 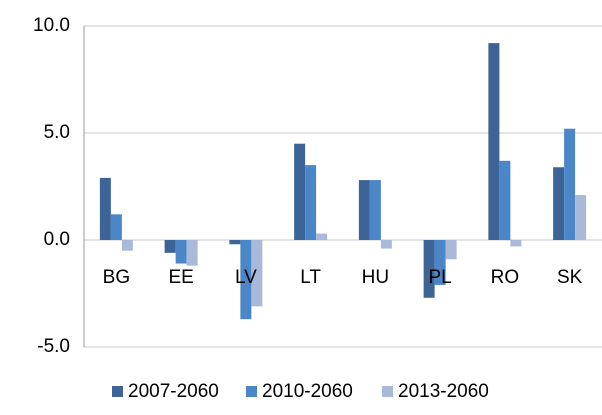 I want to click on legend-label: 2007-2060, so click(x=173, y=391).